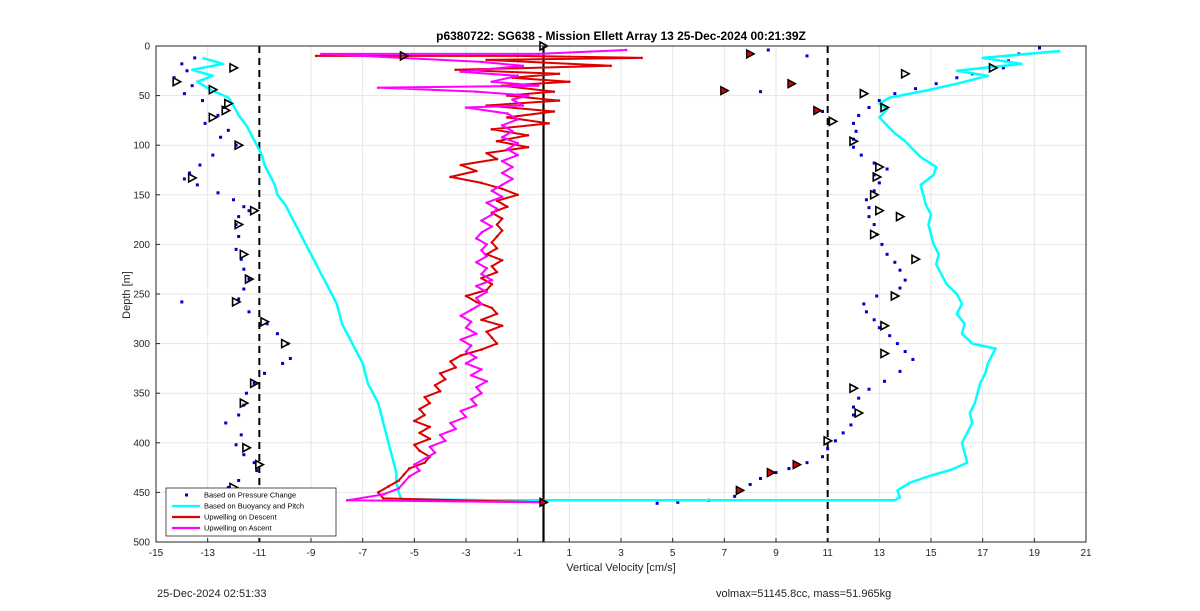  I want to click on y-tick-label: 50, so click(145, 96).